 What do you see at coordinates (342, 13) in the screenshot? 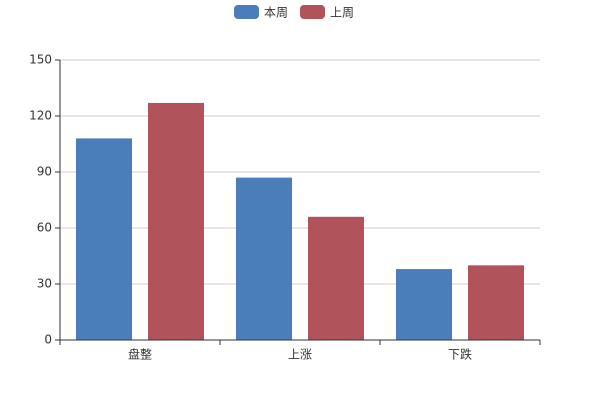
I see `legend-label: 上周` at bounding box center [342, 13].